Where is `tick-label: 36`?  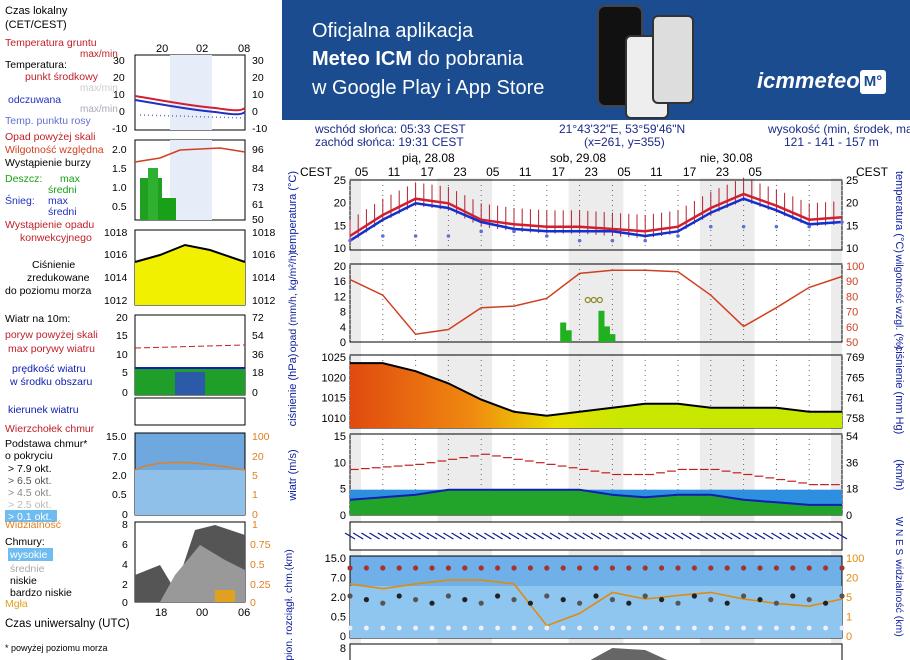
tick-label: 36 is located at coordinates (852, 463).